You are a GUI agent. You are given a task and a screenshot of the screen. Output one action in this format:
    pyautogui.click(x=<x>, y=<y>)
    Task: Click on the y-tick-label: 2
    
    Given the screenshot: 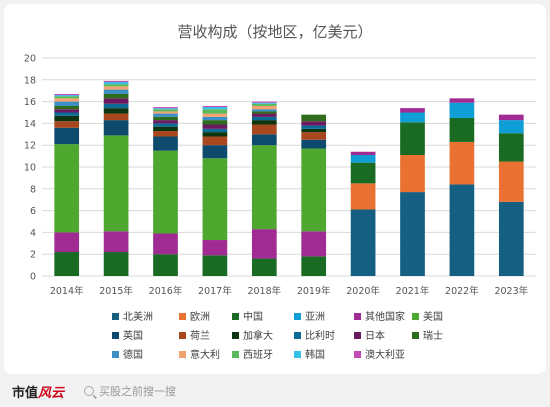 What is the action you would take?
    pyautogui.click(x=33, y=255)
    